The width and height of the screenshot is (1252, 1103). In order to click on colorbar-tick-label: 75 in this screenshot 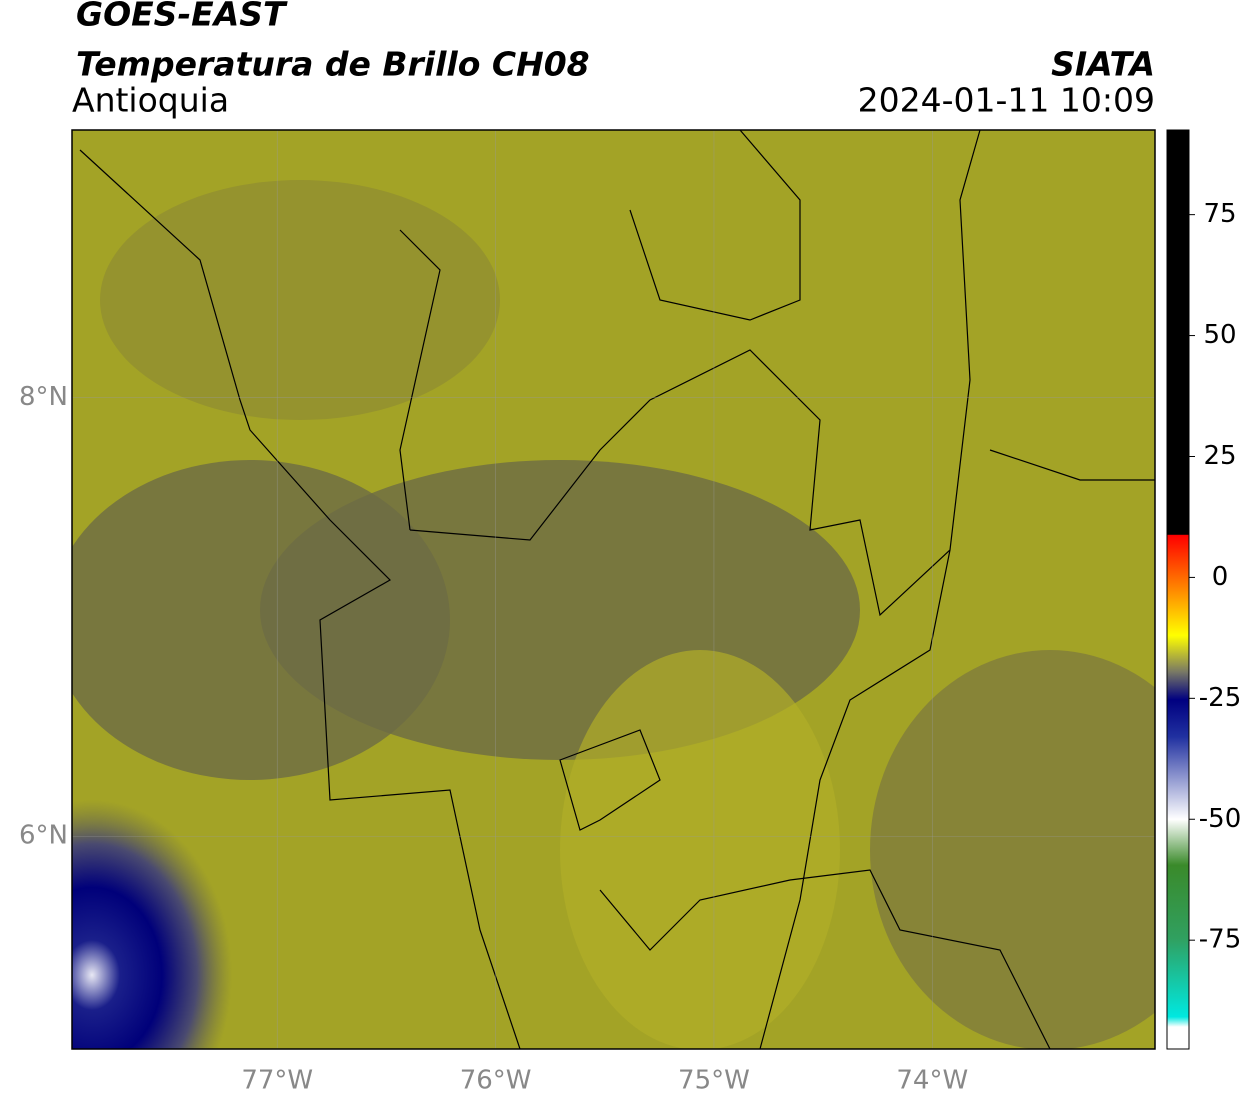, I will do `click(1219, 214)`.